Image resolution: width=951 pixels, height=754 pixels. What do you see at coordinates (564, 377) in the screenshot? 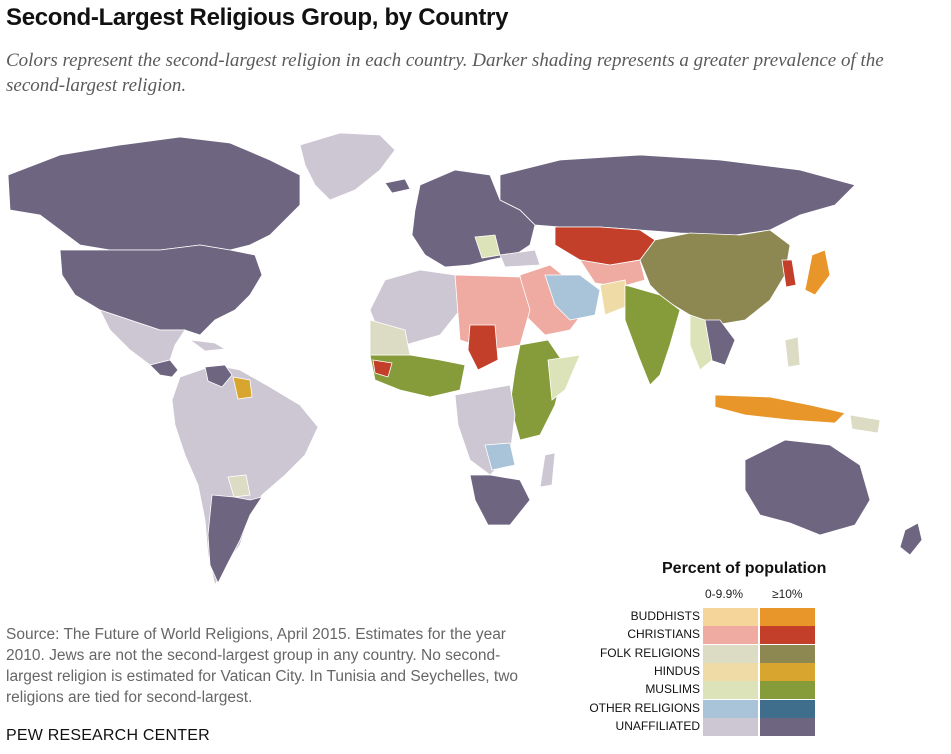
I see `region-horn` at bounding box center [564, 377].